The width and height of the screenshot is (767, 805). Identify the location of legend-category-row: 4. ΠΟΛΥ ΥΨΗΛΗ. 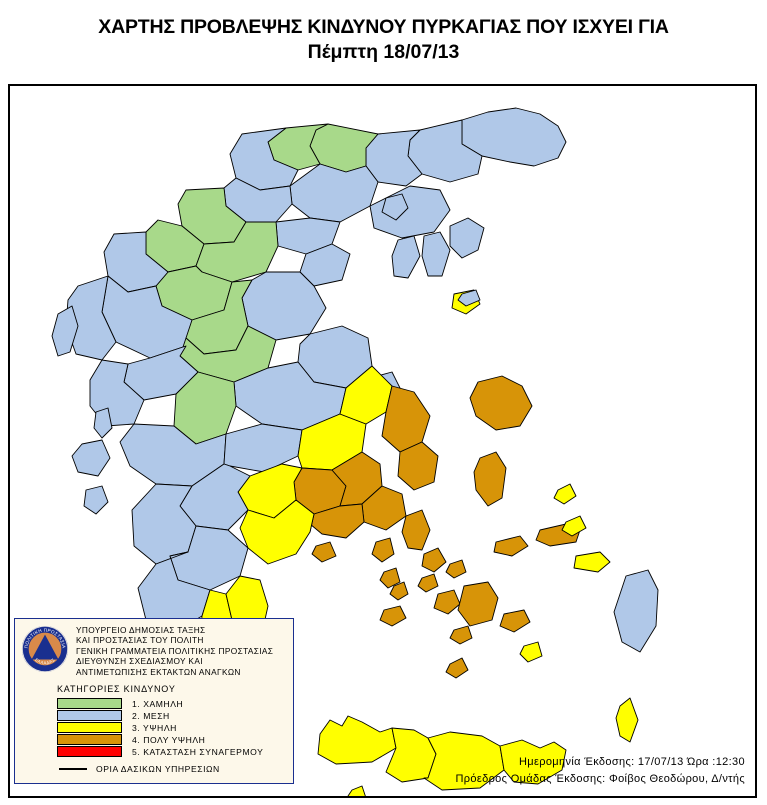
(172, 740).